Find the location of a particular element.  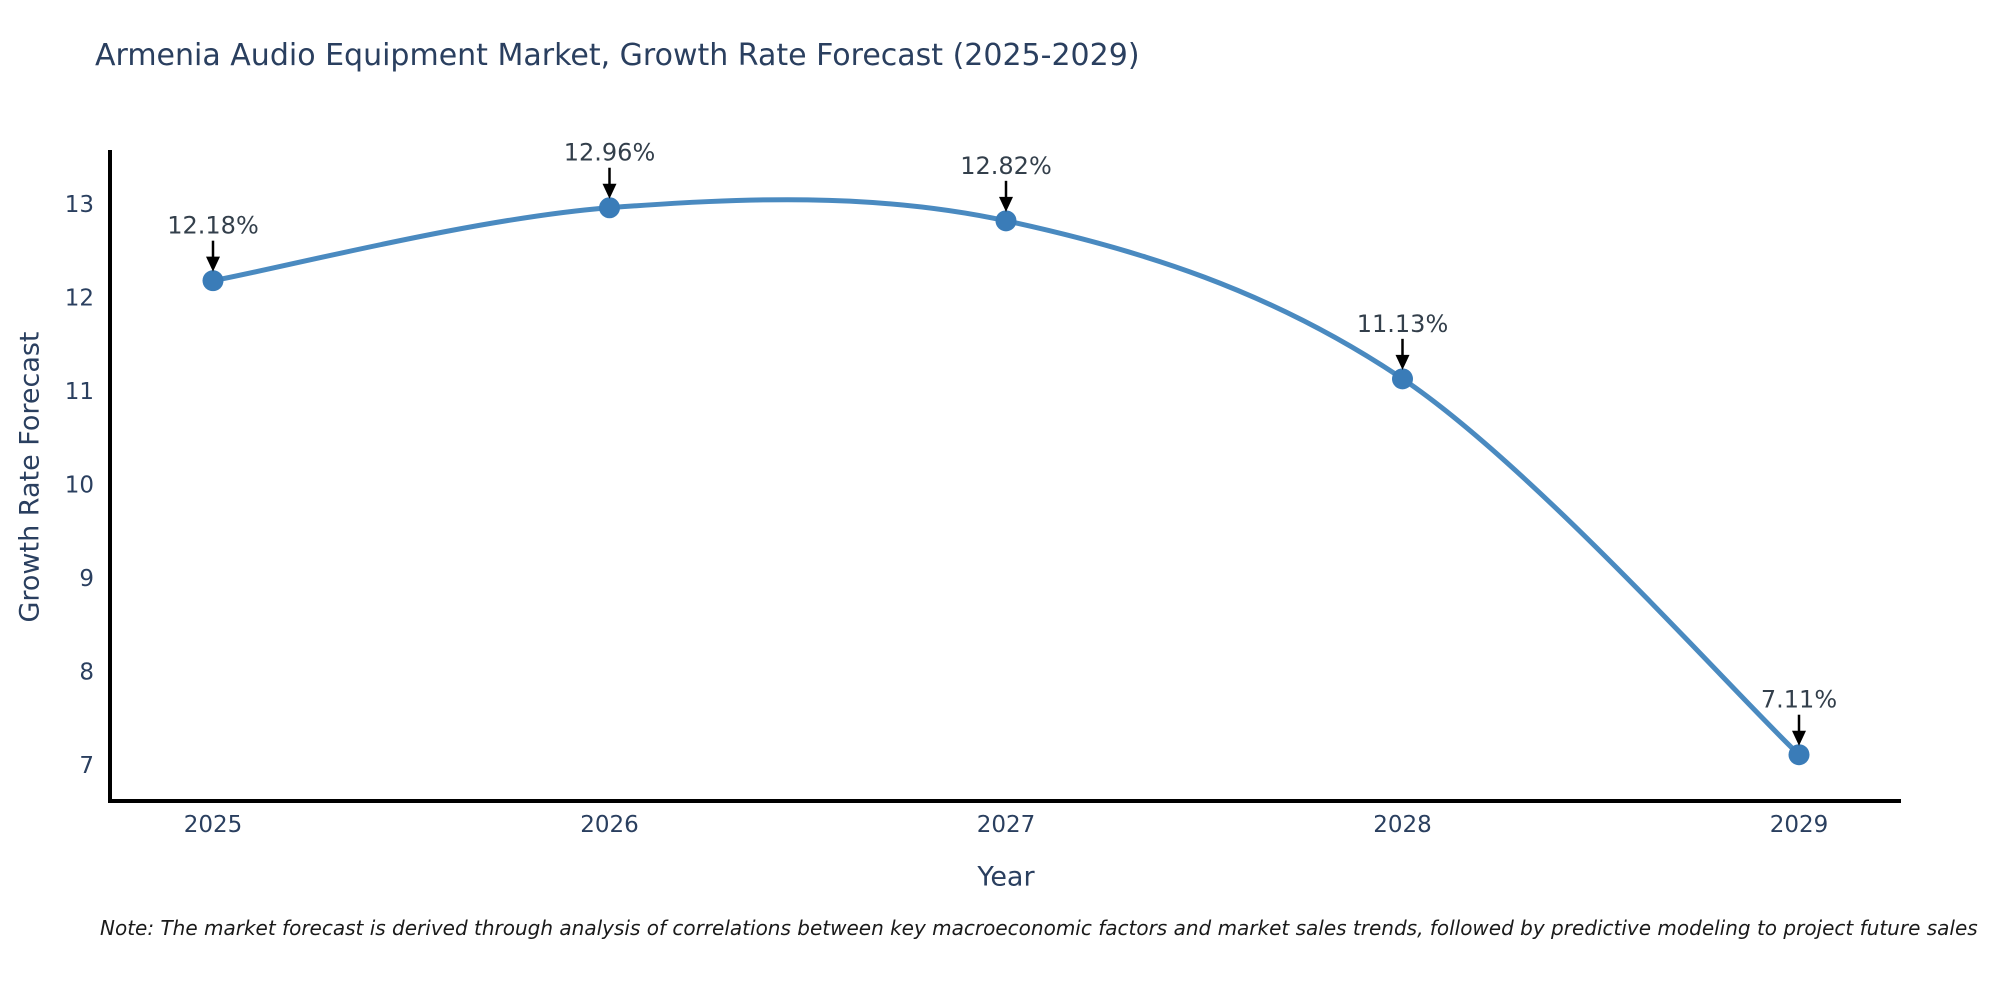

annotation-label: 7.11% is located at coordinates (1799, 700).